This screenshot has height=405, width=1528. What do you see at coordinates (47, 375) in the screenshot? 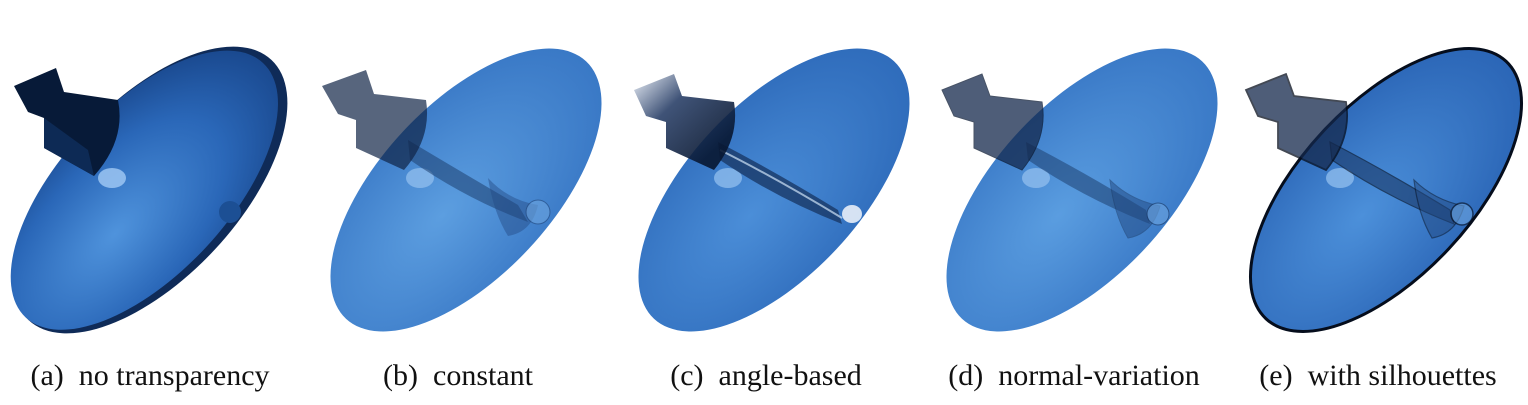
I see `caption-tag: (a)` at bounding box center [47, 375].